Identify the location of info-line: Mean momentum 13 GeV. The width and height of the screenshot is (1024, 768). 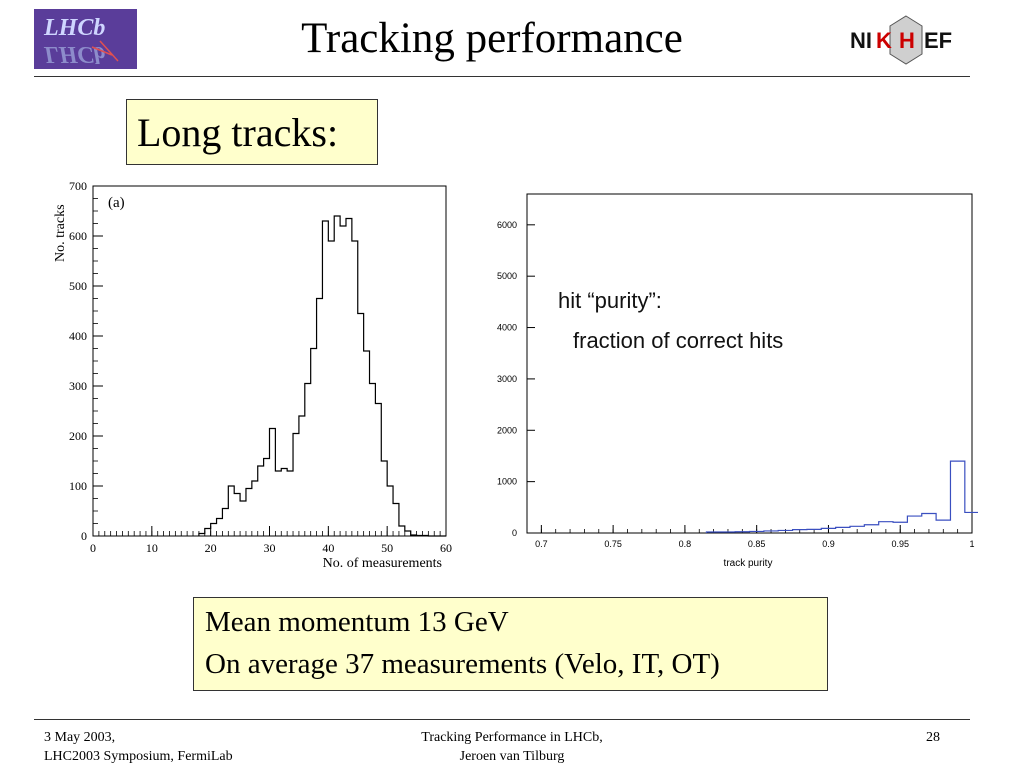
(357, 622).